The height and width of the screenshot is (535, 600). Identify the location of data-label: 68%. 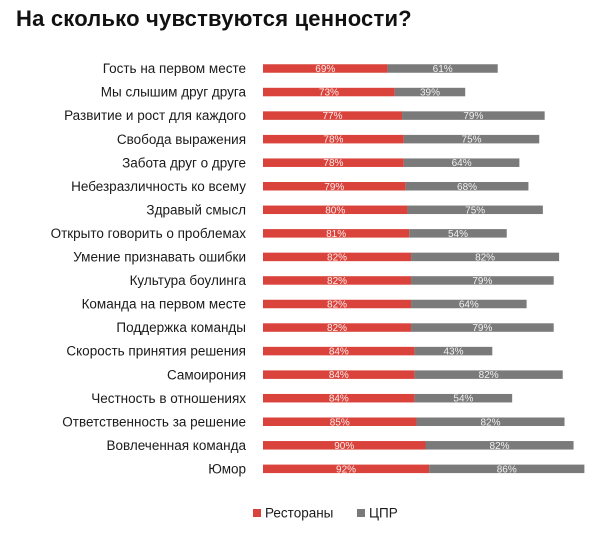
(467, 187).